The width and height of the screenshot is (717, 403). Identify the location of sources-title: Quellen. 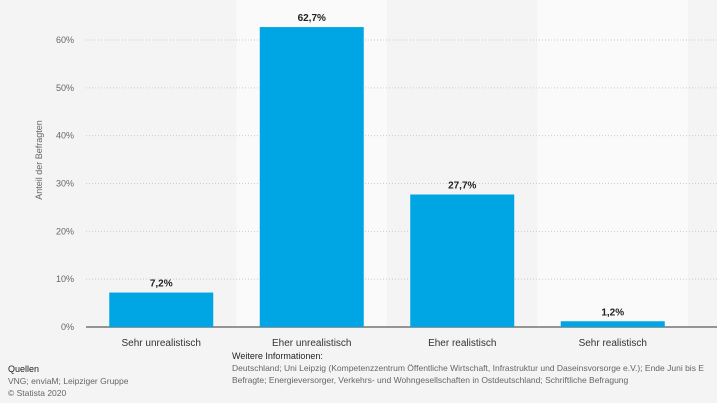
(24, 369).